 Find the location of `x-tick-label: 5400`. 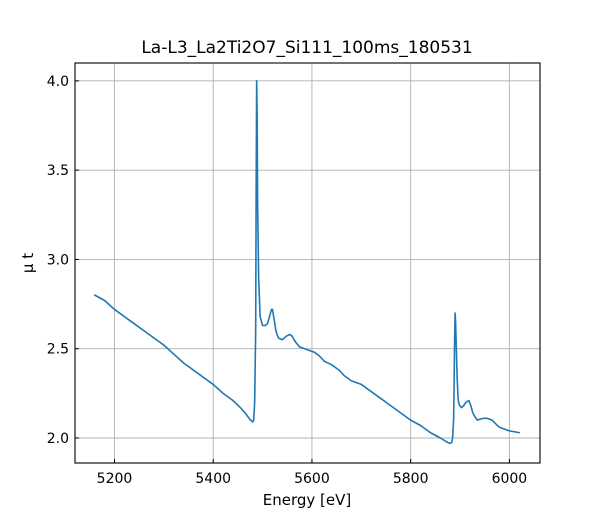

x-tick-label: 5400 is located at coordinates (213, 479).